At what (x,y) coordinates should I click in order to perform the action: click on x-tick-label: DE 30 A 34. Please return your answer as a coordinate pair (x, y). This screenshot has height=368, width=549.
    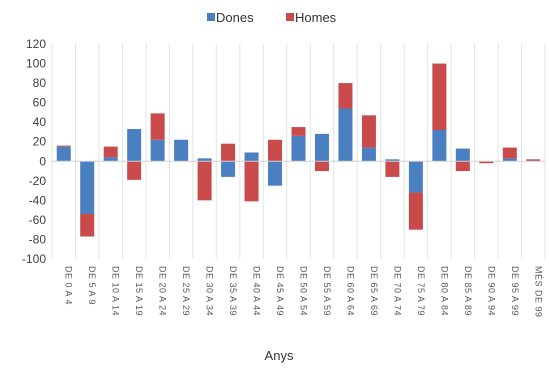
    Looking at the image, I should click on (210, 291).